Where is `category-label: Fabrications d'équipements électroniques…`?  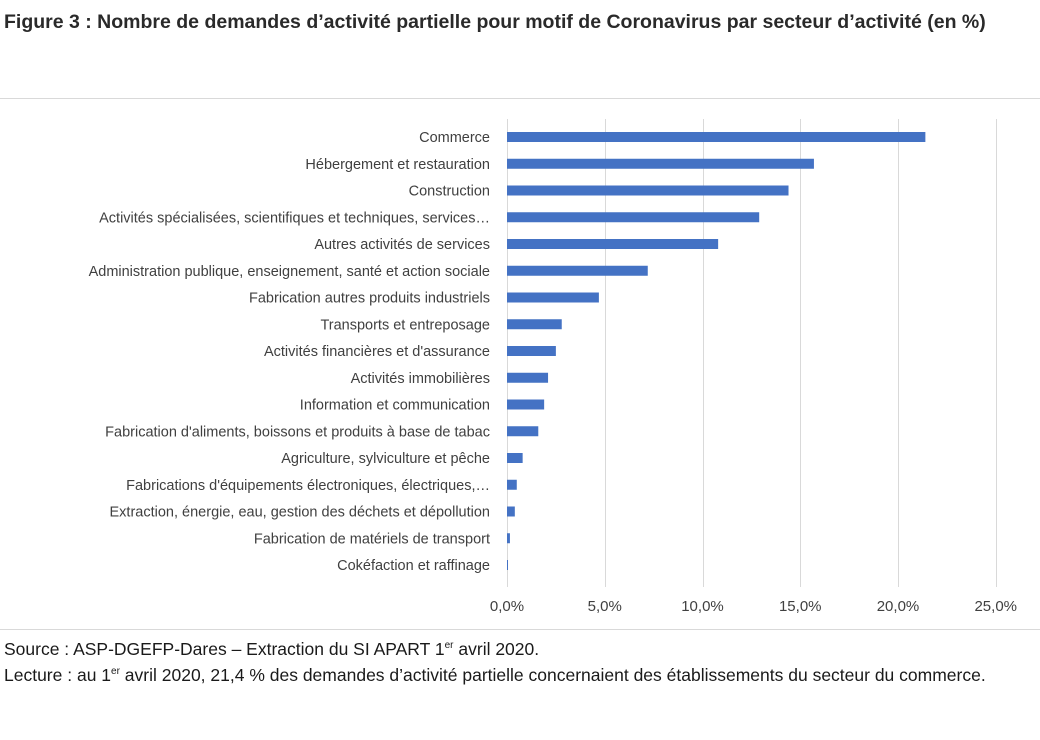
category-label: Fabrications d'équipements électroniques… is located at coordinates (308, 486).